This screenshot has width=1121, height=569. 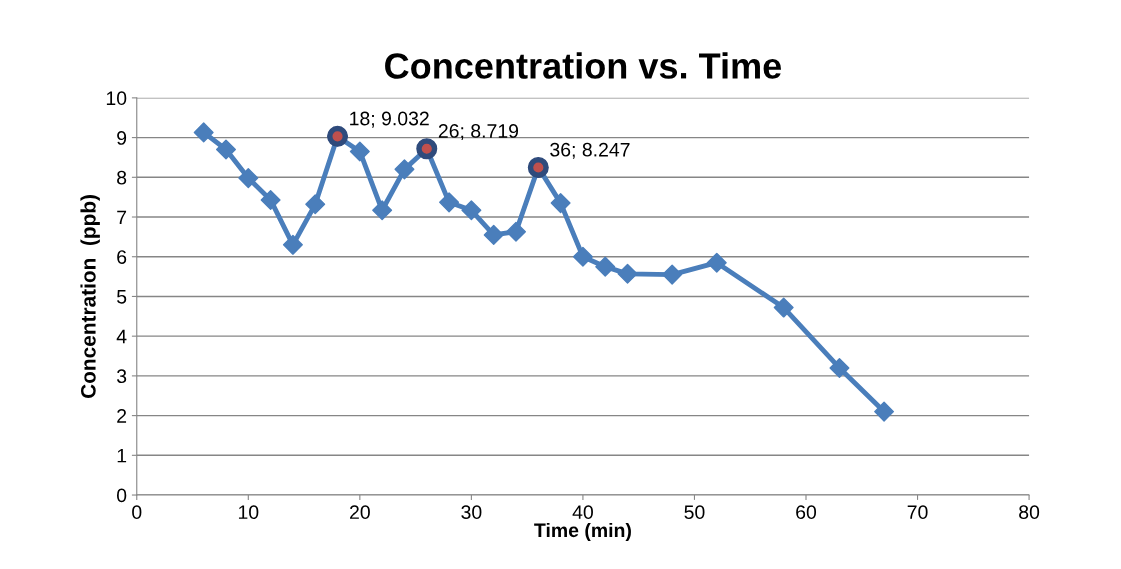 I want to click on x-tick-label: 10, so click(x=248, y=512).